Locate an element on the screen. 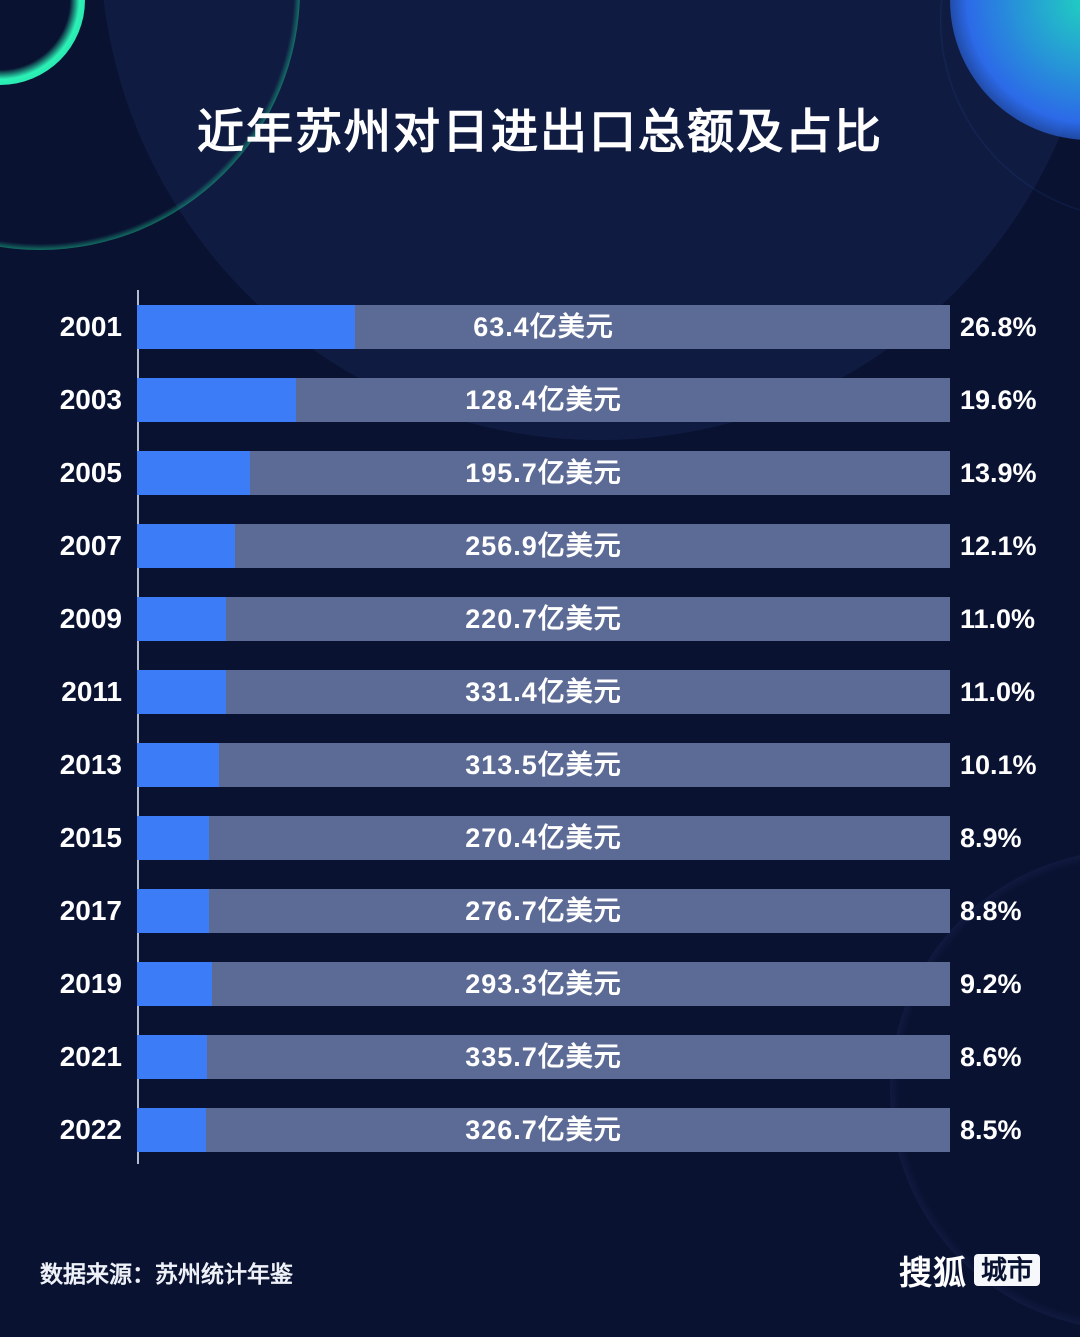  year-label: 2021 is located at coordinates (90, 1056).